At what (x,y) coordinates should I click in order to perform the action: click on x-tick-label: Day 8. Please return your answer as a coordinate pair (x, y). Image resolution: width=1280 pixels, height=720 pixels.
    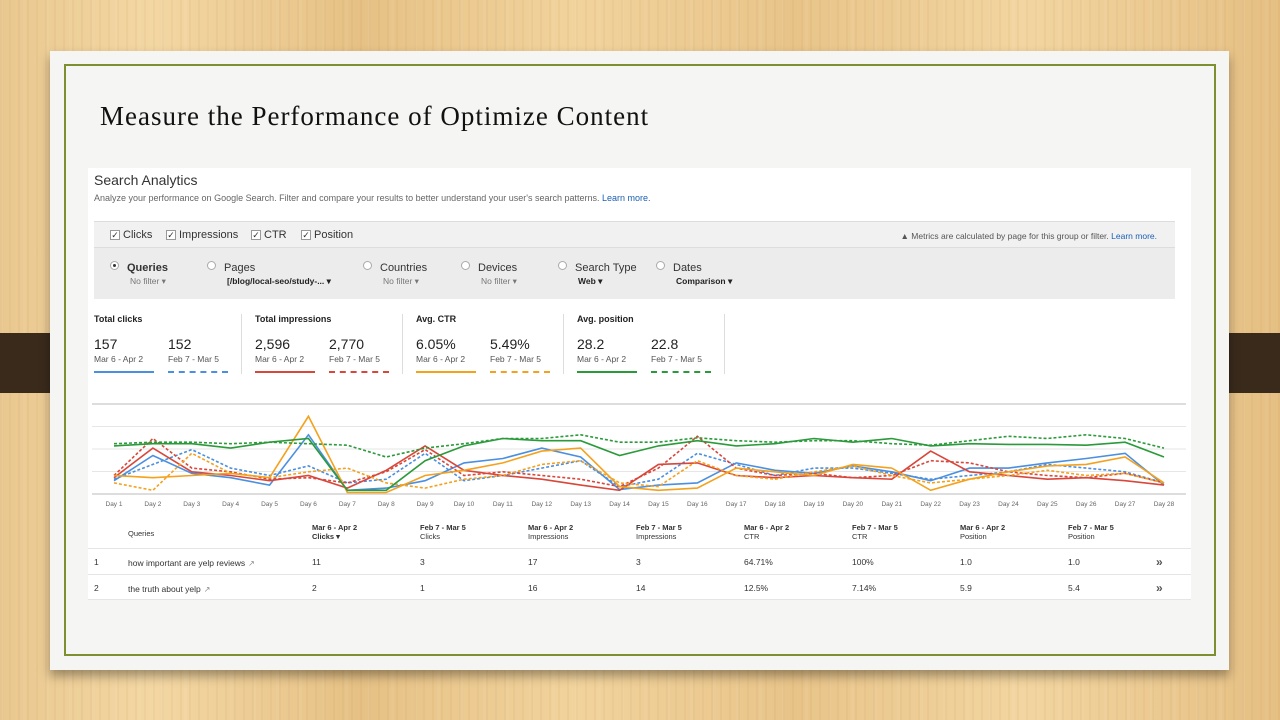
    Looking at the image, I should click on (386, 504).